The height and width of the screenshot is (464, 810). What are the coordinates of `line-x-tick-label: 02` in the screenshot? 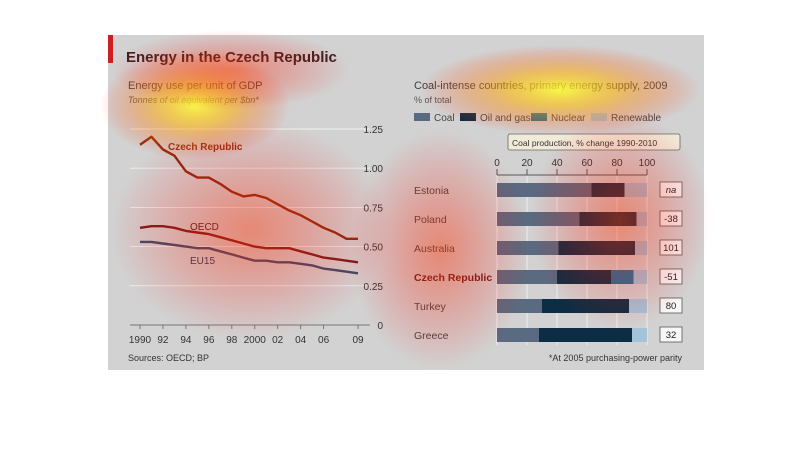 It's located at (278, 340).